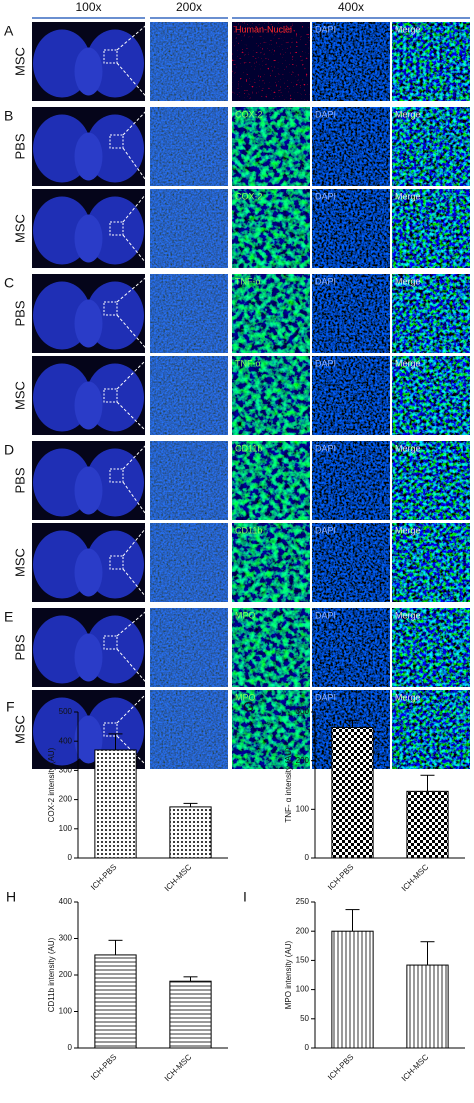 This screenshot has height=1103, width=474. I want to click on y-tick-label: 400, so click(66, 740).